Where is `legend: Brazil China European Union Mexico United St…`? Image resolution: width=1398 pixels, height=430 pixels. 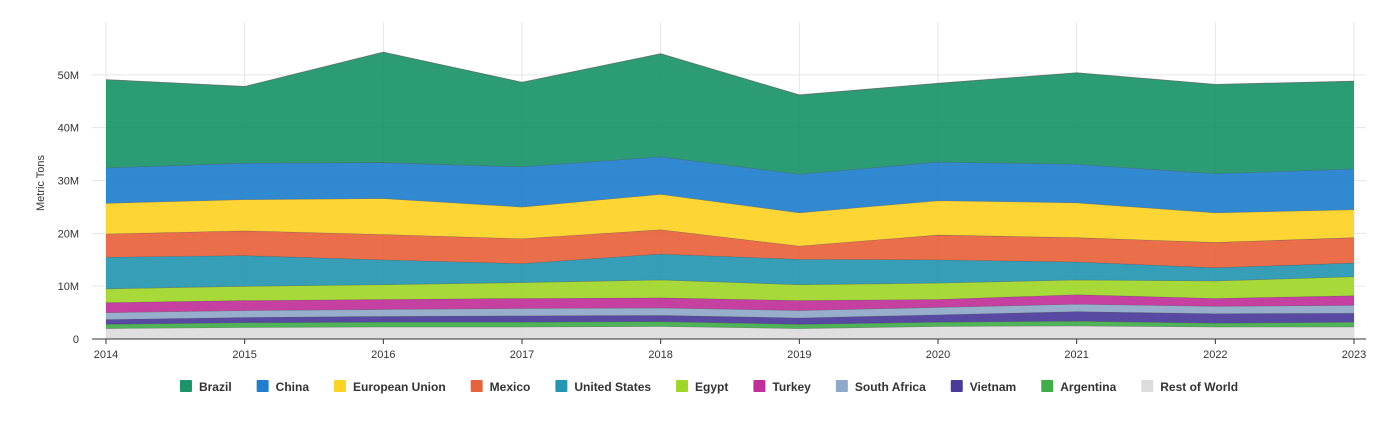 legend: Brazil China European Union Mexico United St… is located at coordinates (708, 387).